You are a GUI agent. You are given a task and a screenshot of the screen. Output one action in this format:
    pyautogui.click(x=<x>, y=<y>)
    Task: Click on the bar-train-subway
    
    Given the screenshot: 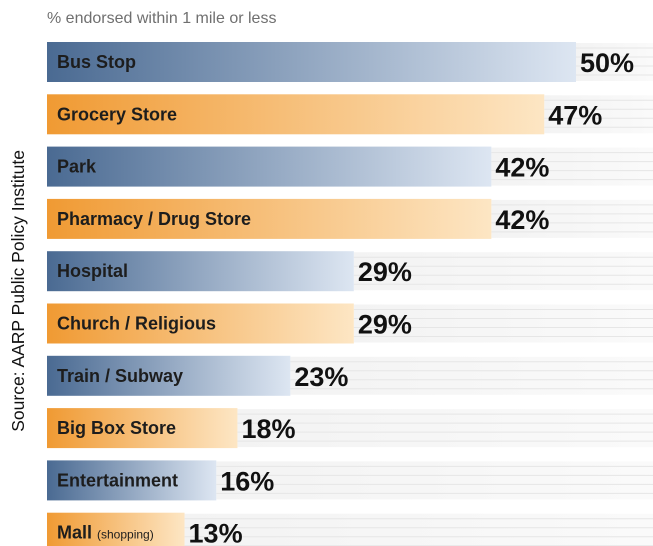 What is the action you would take?
    pyautogui.click(x=169, y=375)
    